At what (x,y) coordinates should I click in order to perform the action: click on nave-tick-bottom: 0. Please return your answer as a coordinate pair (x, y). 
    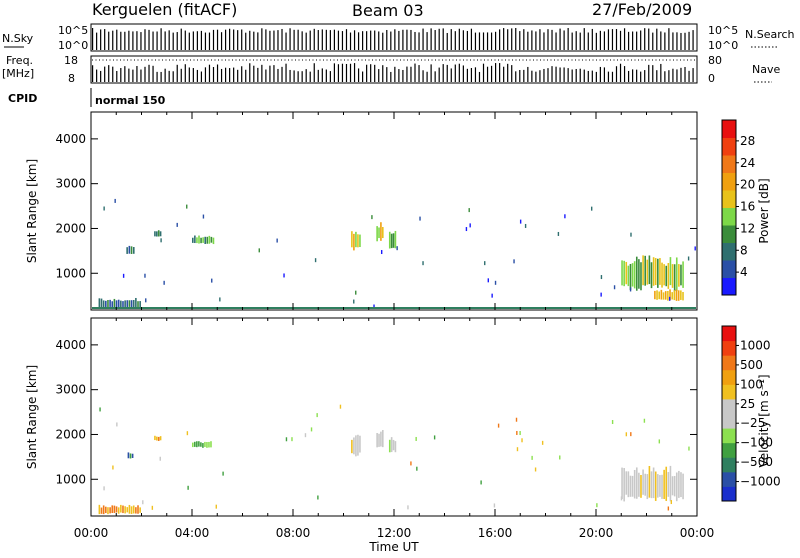
    Looking at the image, I should click on (711, 78).